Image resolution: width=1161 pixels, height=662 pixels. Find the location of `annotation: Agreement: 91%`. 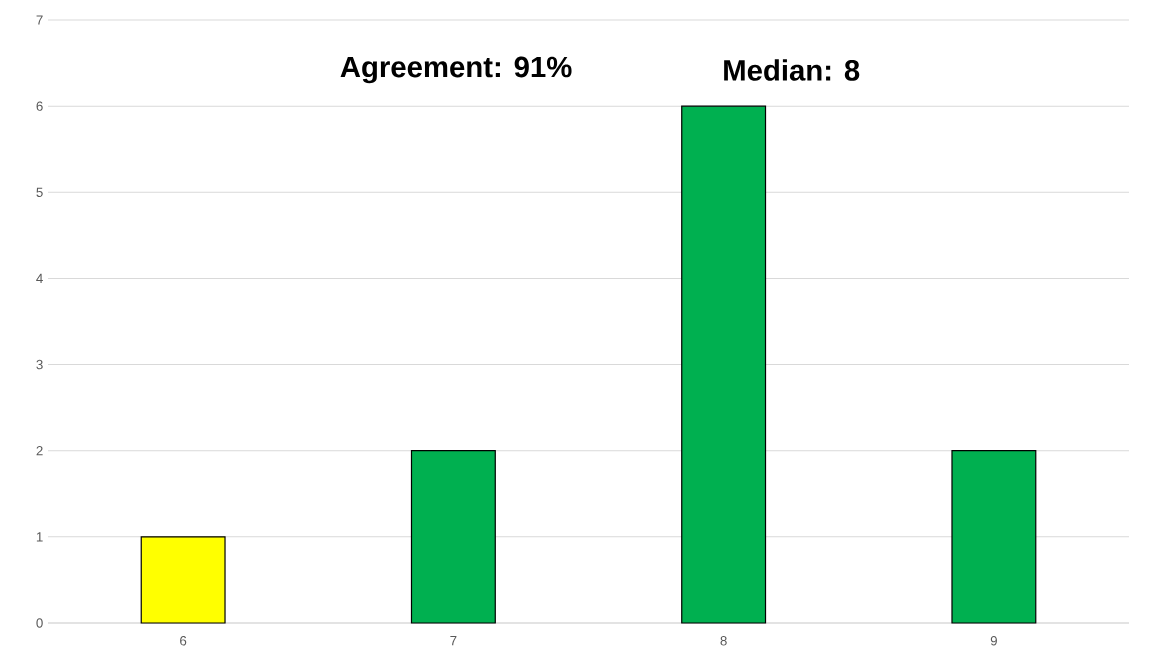

annotation: Agreement: 91% is located at coordinates (456, 70).